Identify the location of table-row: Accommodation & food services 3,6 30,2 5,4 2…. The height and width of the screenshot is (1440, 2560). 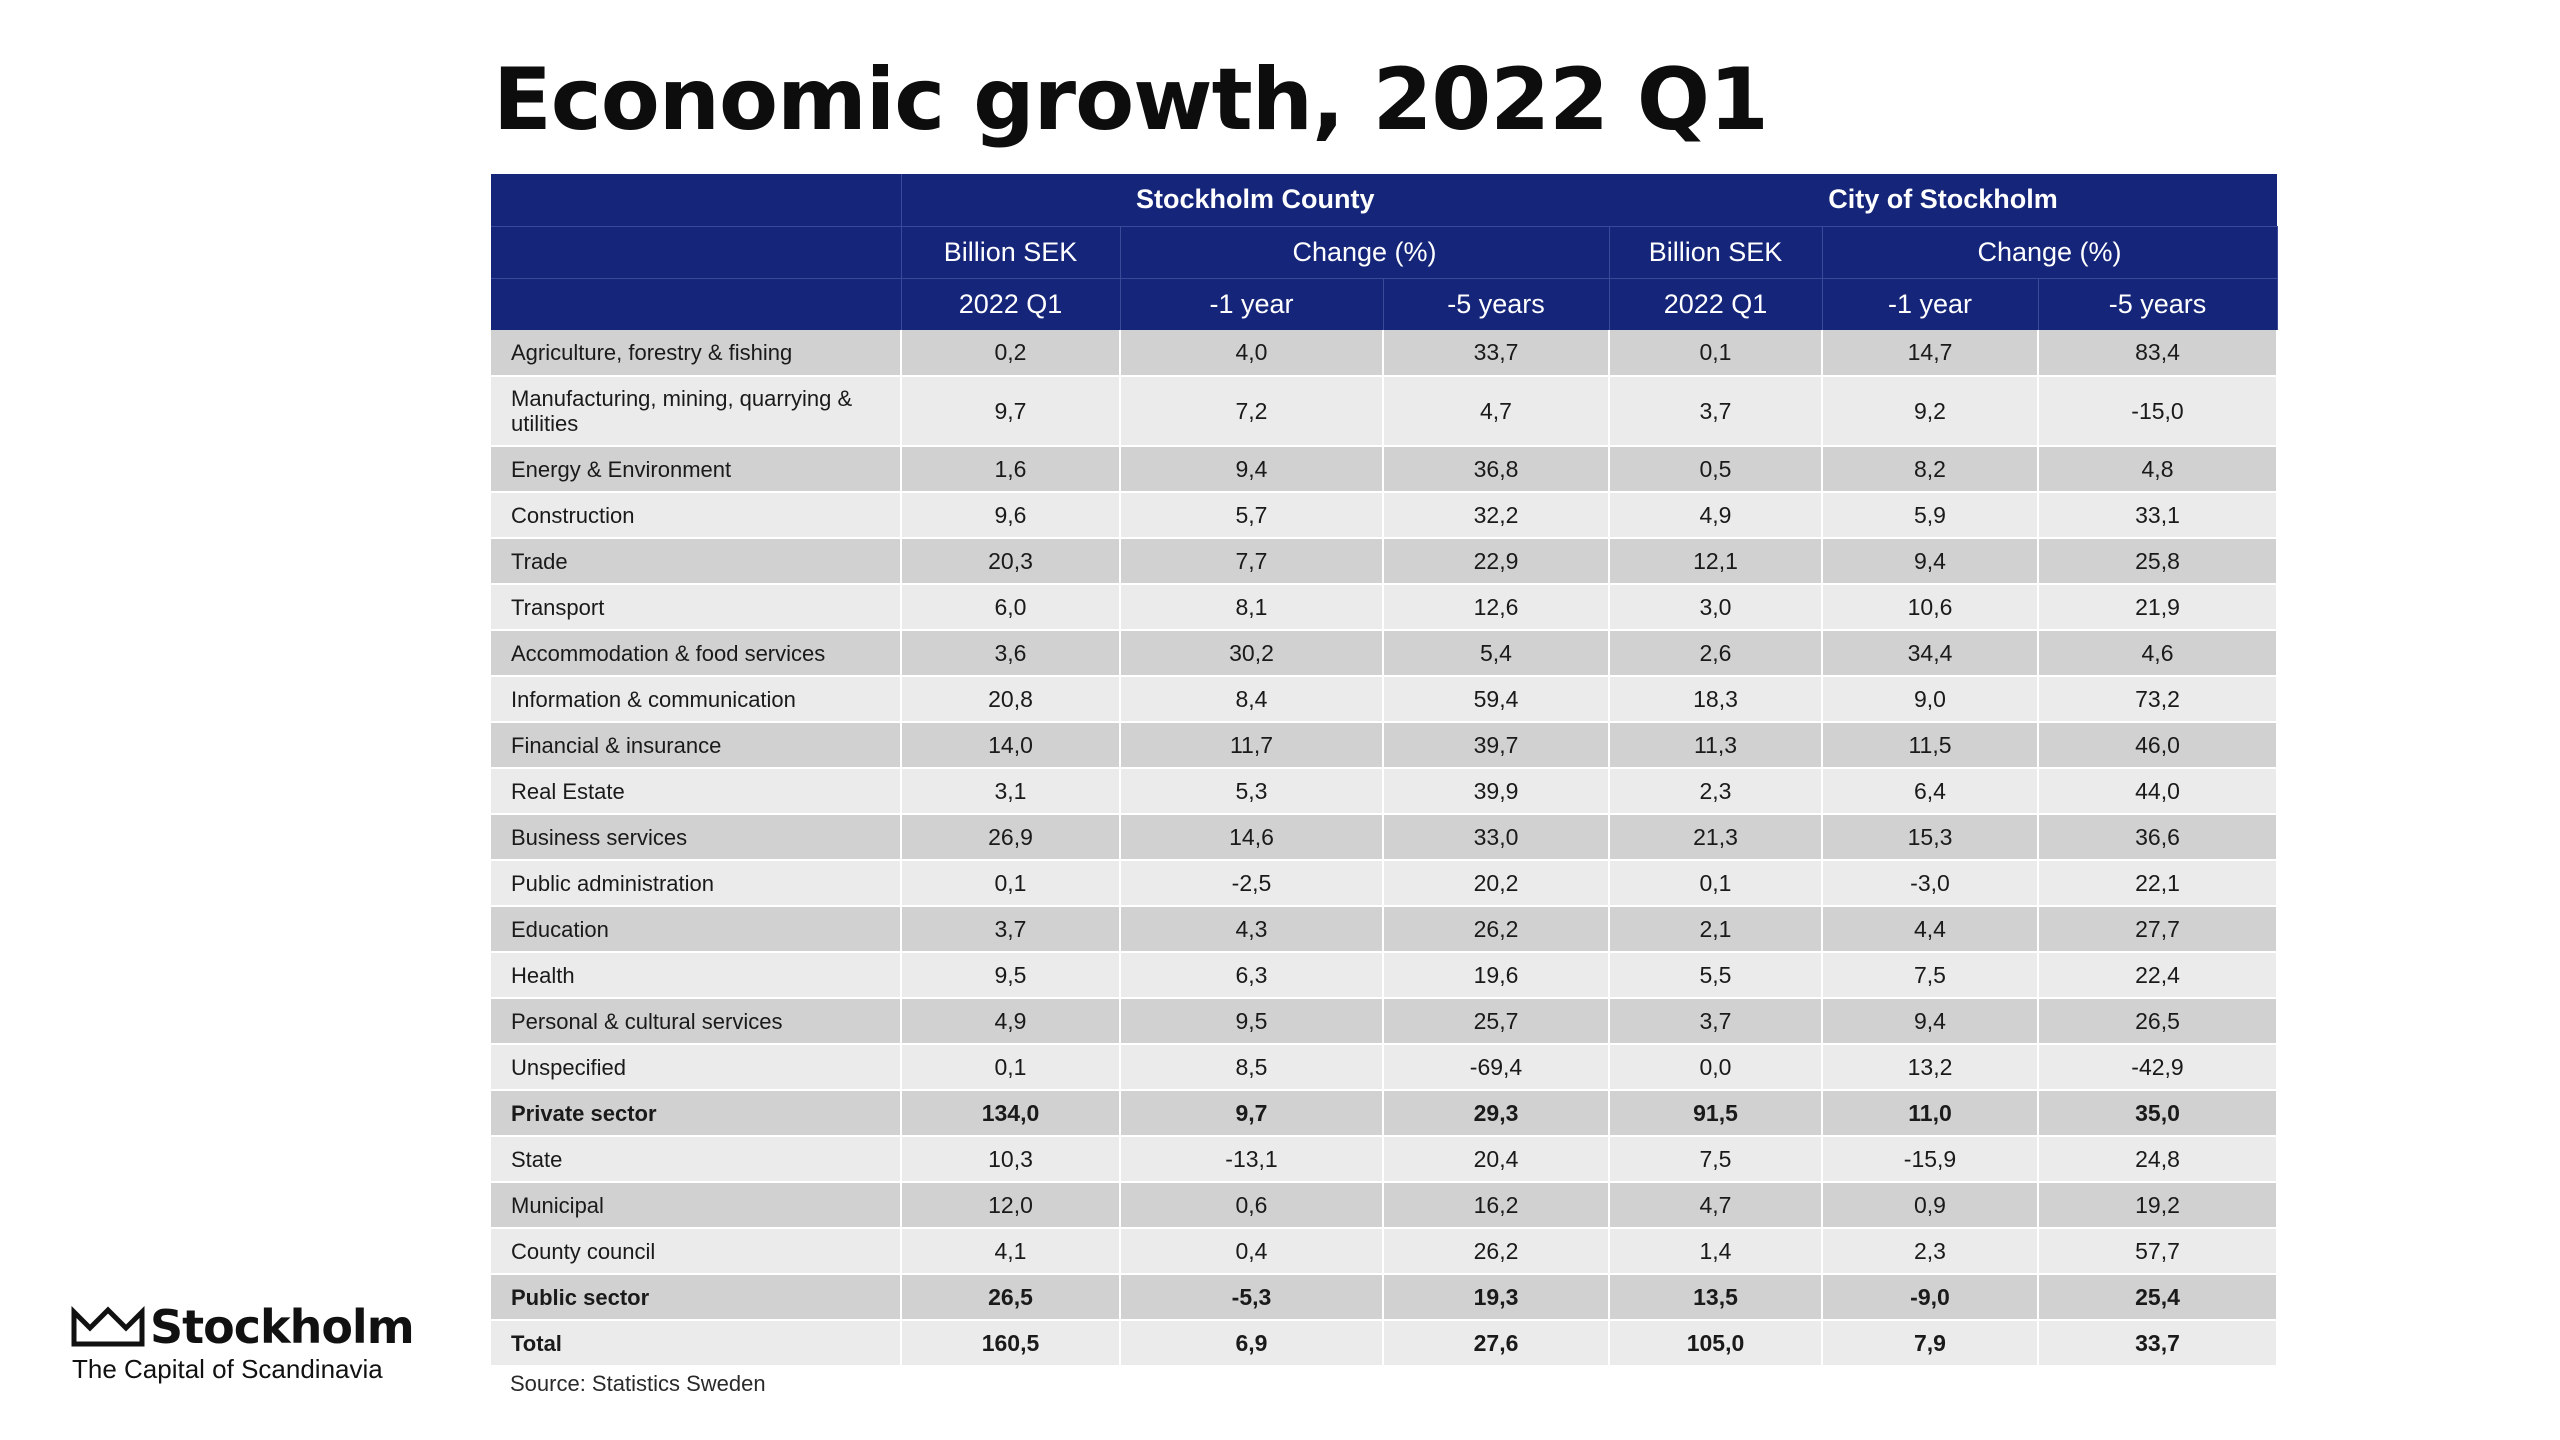
(1385, 653).